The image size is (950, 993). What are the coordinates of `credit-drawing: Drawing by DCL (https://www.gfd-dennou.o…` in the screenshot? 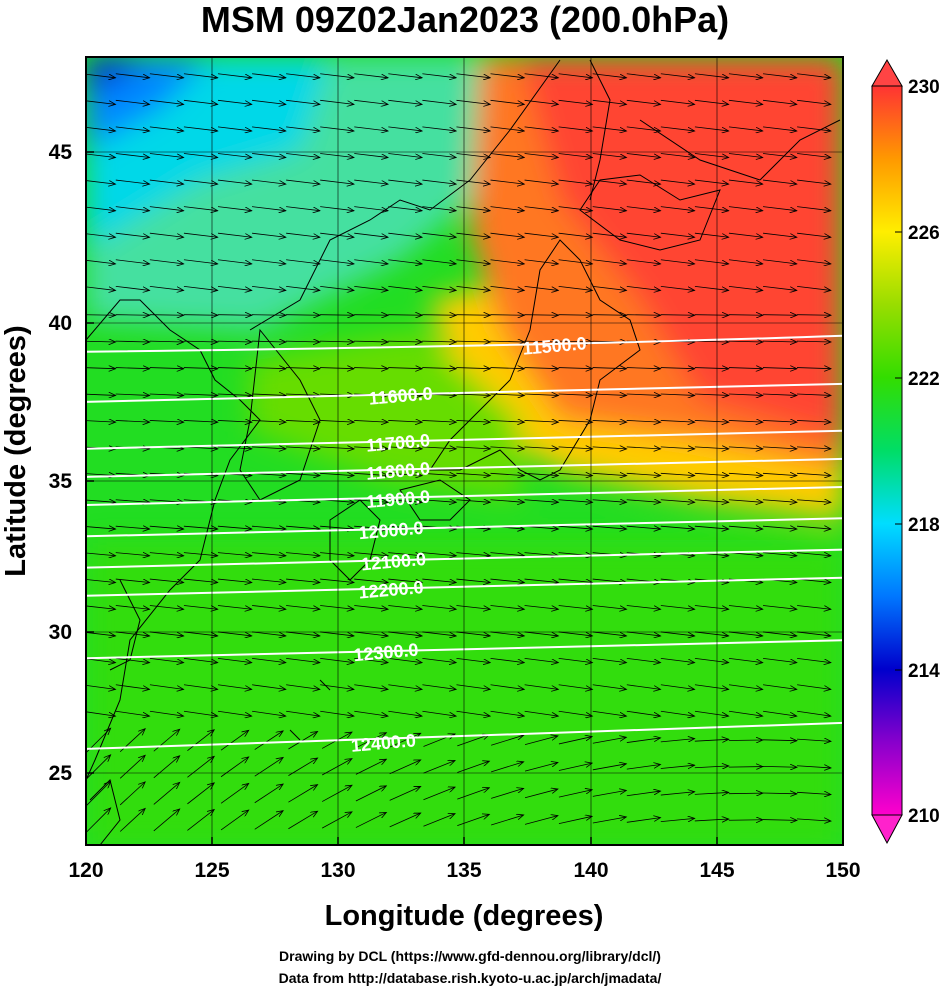 It's located at (470, 956).